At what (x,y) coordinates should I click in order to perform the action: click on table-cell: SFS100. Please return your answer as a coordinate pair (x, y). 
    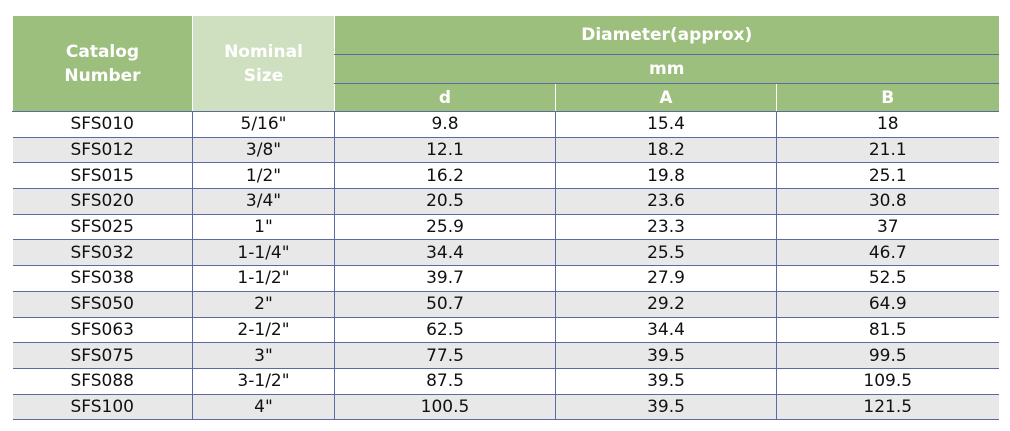
    Looking at the image, I should click on (102, 407).